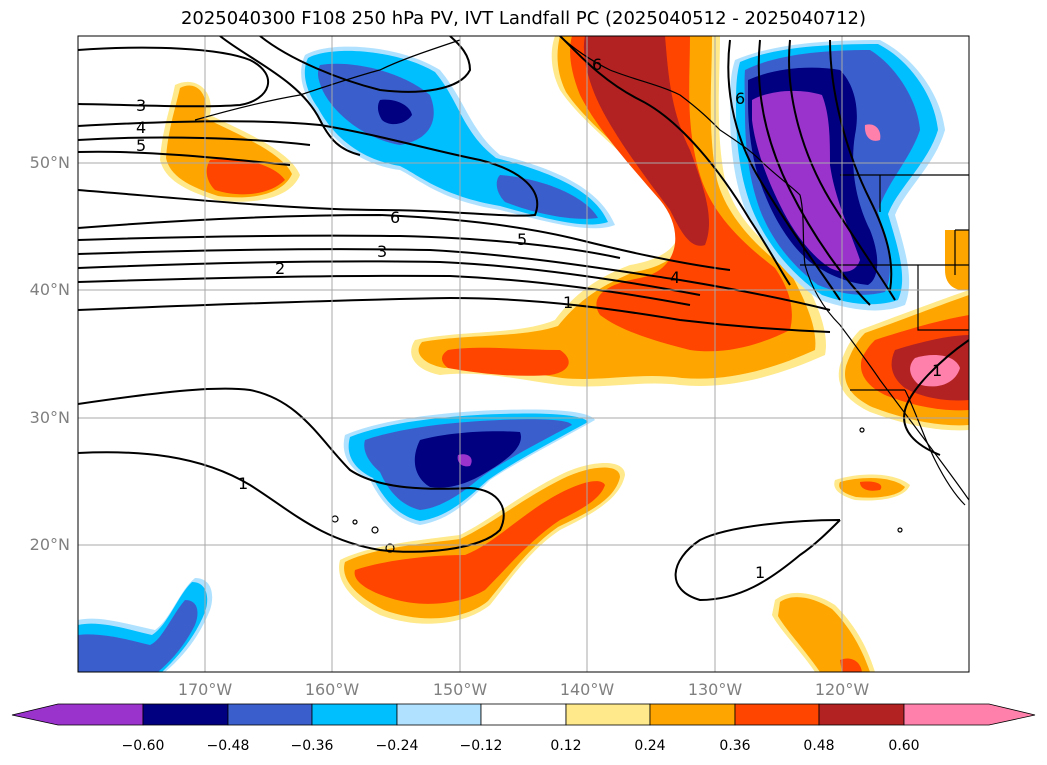 Image resolution: width=1047 pixels, height=765 pixels. What do you see at coordinates (460, 689) in the screenshot?
I see `lon-label: 150°W` at bounding box center [460, 689].